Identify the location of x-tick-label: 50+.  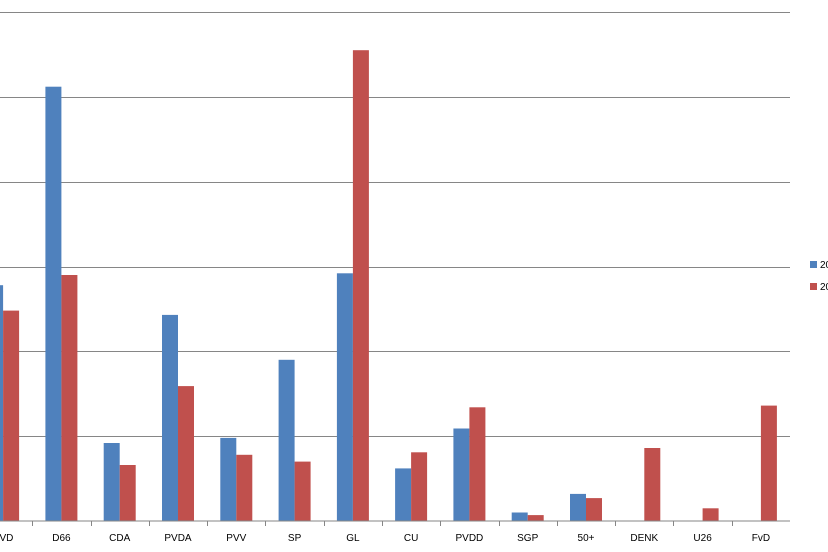
(586, 538).